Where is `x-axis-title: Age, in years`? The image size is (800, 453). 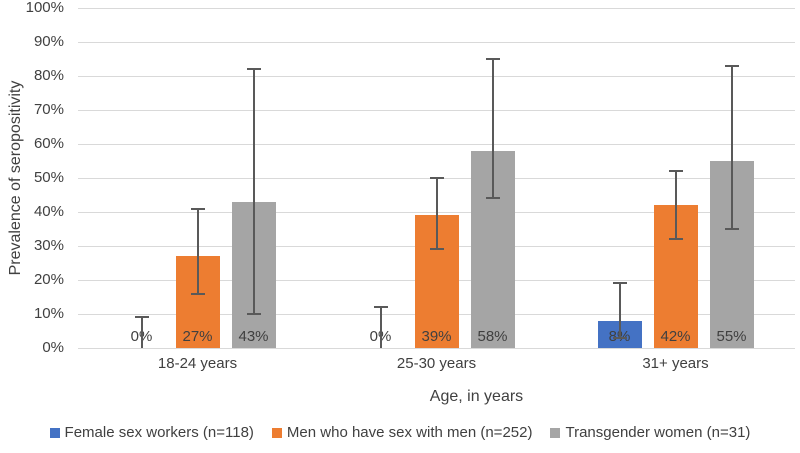
x-axis-title: Age, in years is located at coordinates (476, 396).